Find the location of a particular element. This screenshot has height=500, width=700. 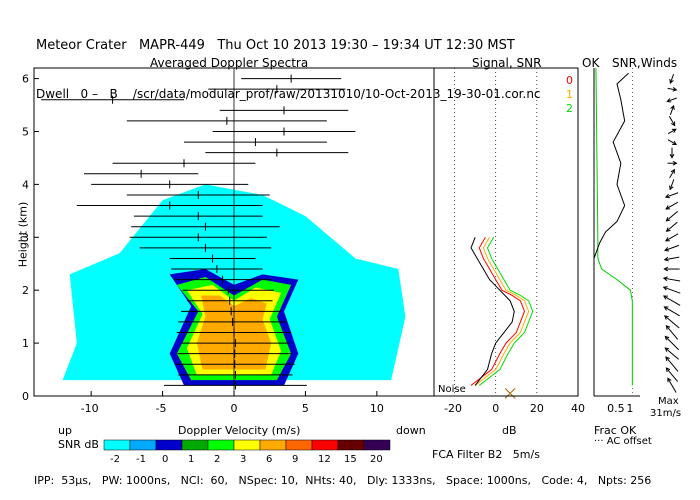

snr-legend-0: 0 is located at coordinates (569, 80).